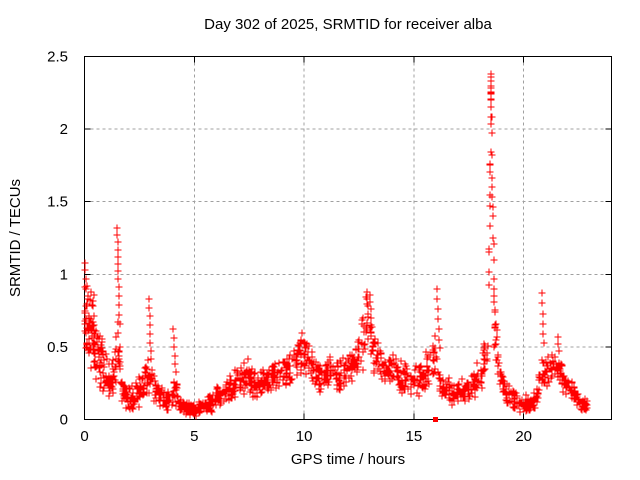 Image resolution: width=640 pixels, height=480 pixels. Describe the element at coordinates (57, 347) in the screenshot. I see `y-tick-label: 0.5` at that location.